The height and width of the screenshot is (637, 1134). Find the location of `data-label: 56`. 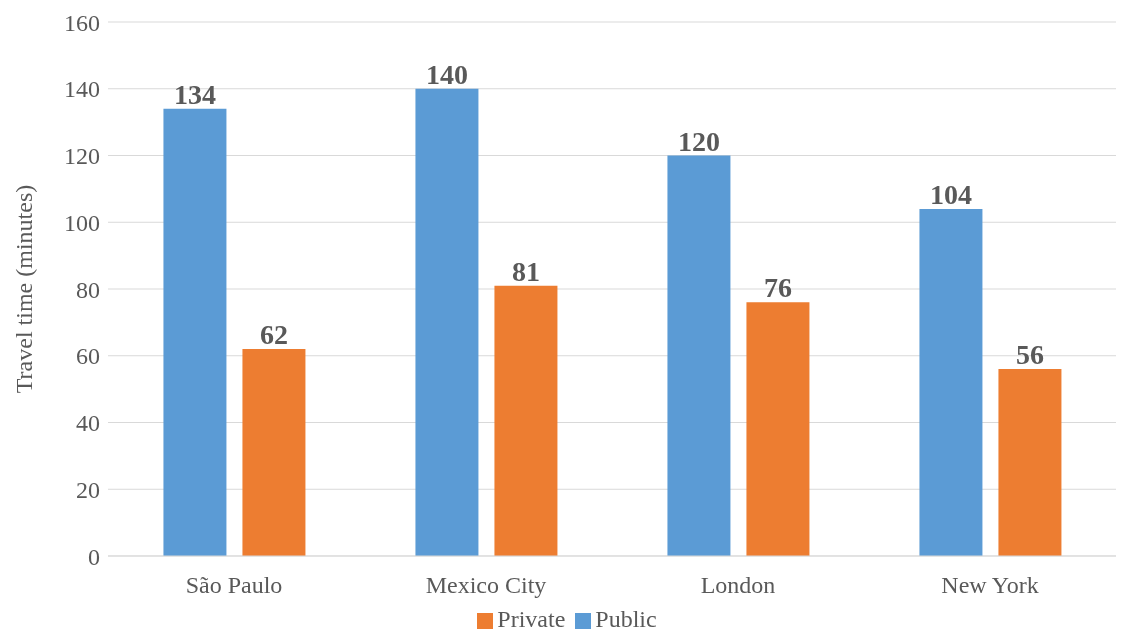

data-label: 56 is located at coordinates (1029, 355).